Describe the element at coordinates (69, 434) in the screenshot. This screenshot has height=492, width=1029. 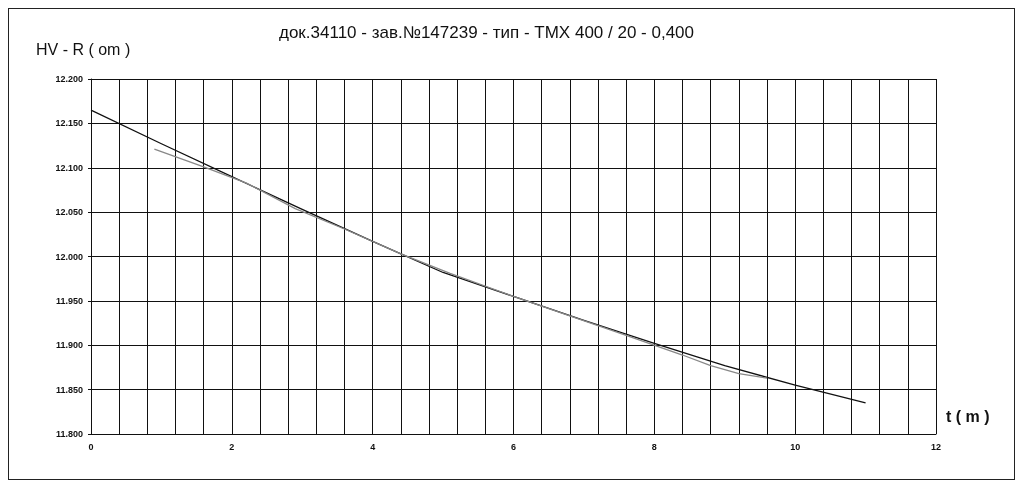
I see `y-tick-label: 11.800` at that location.